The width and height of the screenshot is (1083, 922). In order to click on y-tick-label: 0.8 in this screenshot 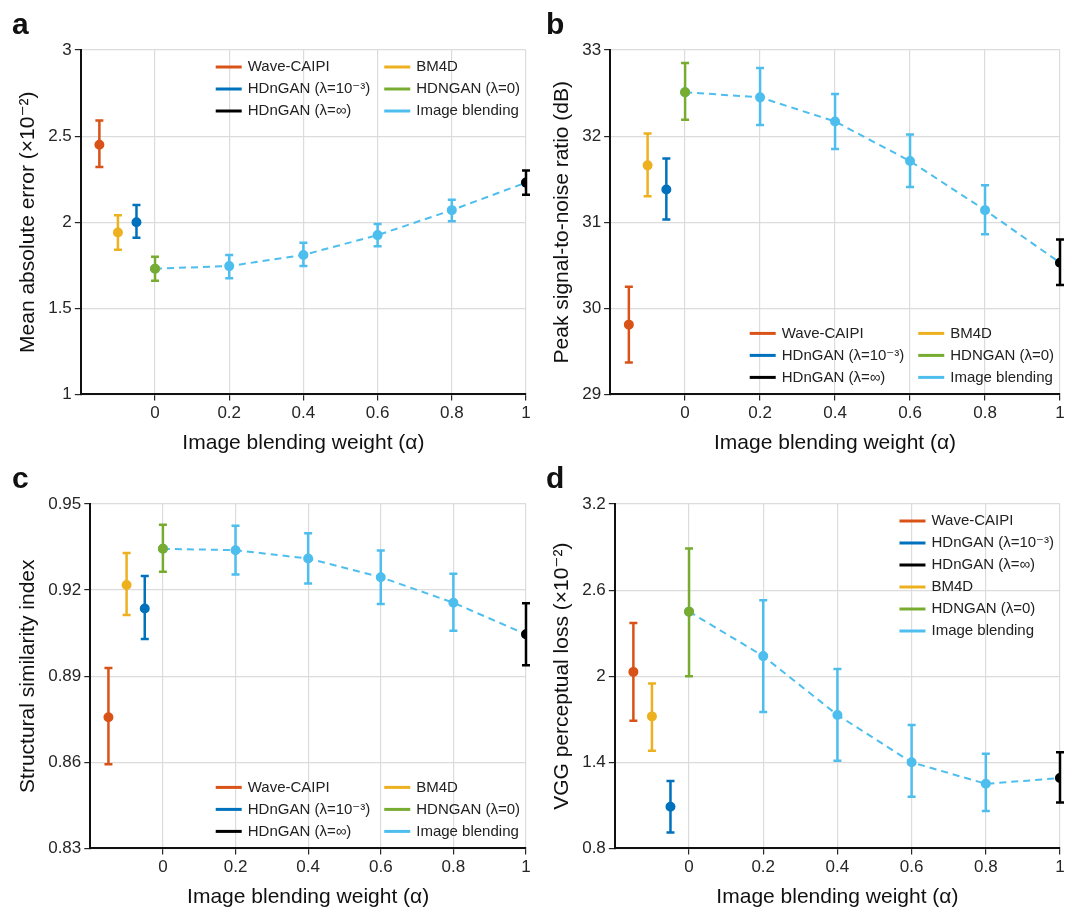, I will do `click(594, 848)`.